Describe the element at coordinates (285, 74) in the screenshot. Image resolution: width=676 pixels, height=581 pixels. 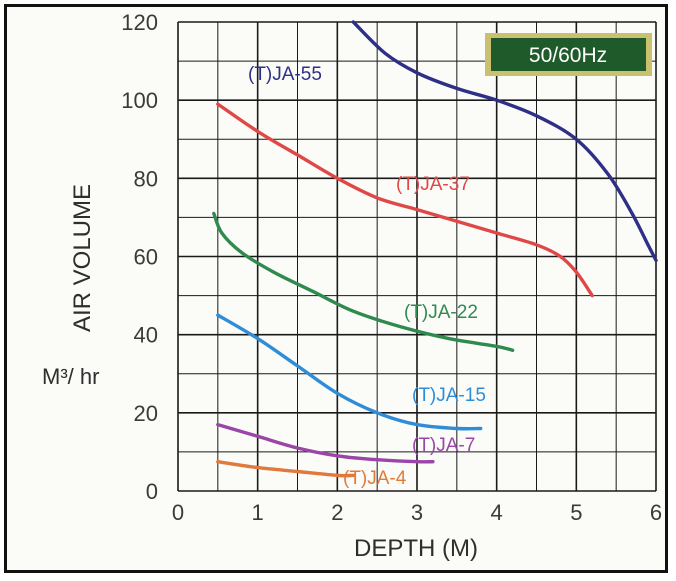
I see `series-label-tja-55: (T)JA-55` at that location.